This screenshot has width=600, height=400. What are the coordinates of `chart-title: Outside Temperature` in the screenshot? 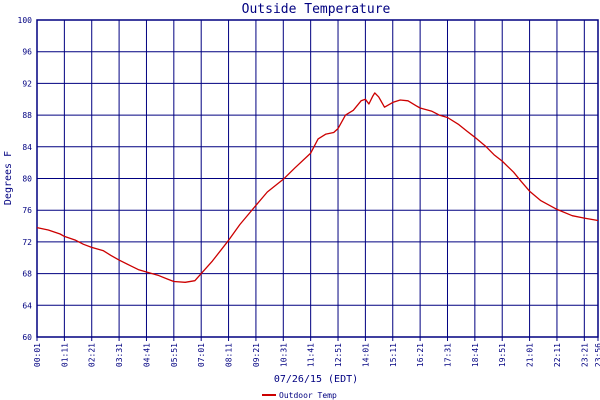 It's located at (316, 9).